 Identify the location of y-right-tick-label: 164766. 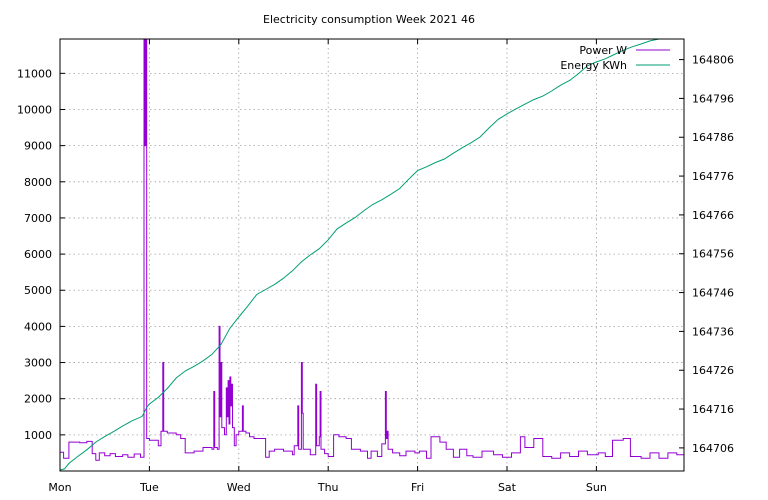
(713, 215).